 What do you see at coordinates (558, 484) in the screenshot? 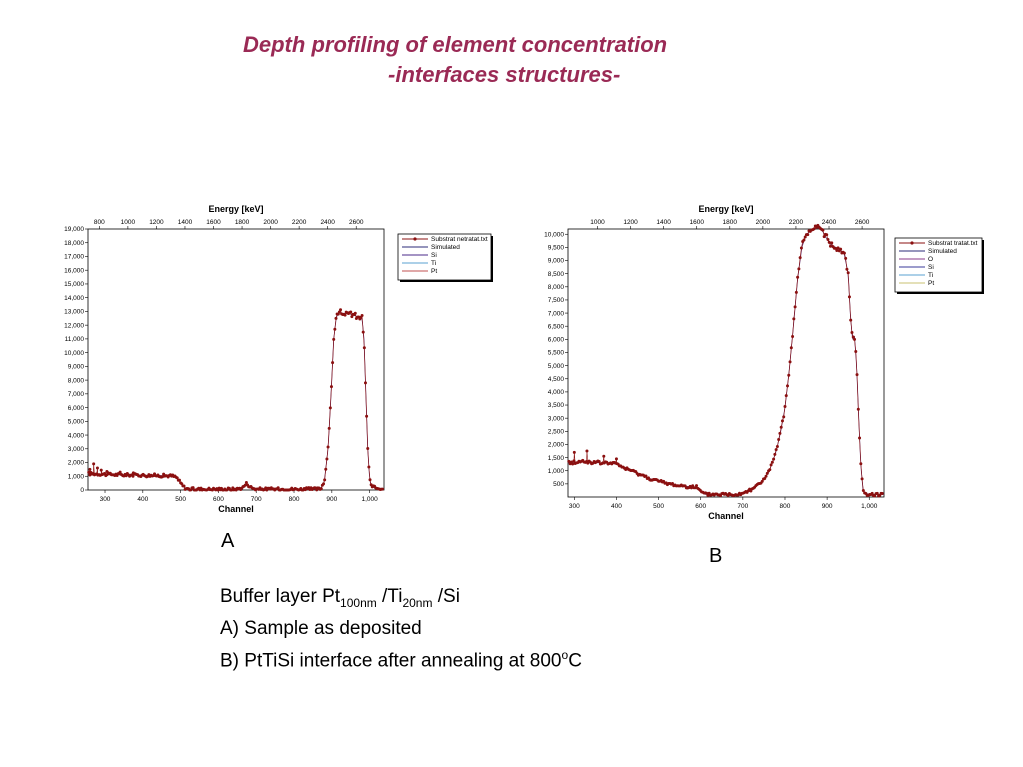
I see `y-tick-label: 500` at bounding box center [558, 484].